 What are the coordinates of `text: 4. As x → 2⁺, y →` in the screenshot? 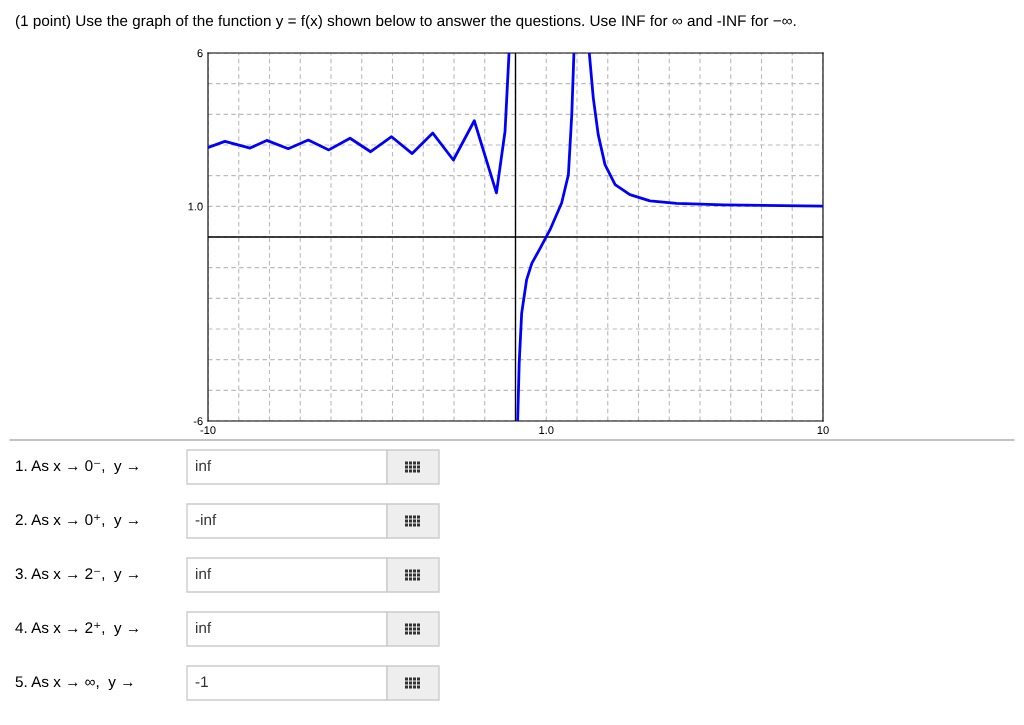 It's located at (76, 629).